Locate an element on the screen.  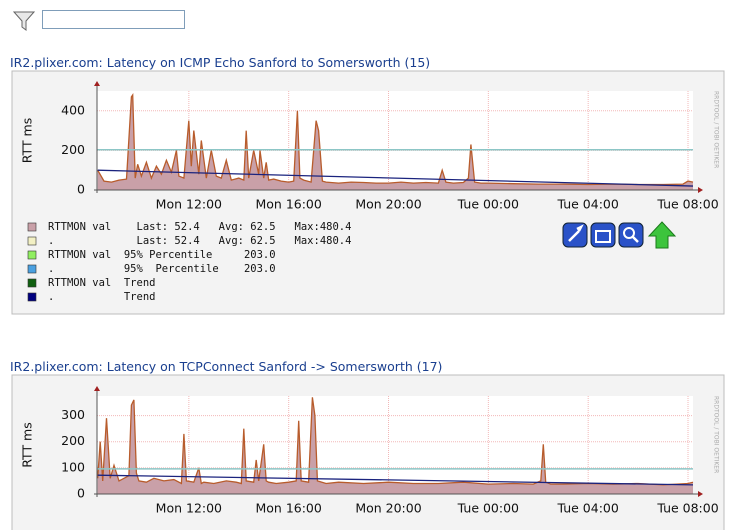
legend-text: RTTMON val 95% Percentile 203.0 is located at coordinates (162, 255).